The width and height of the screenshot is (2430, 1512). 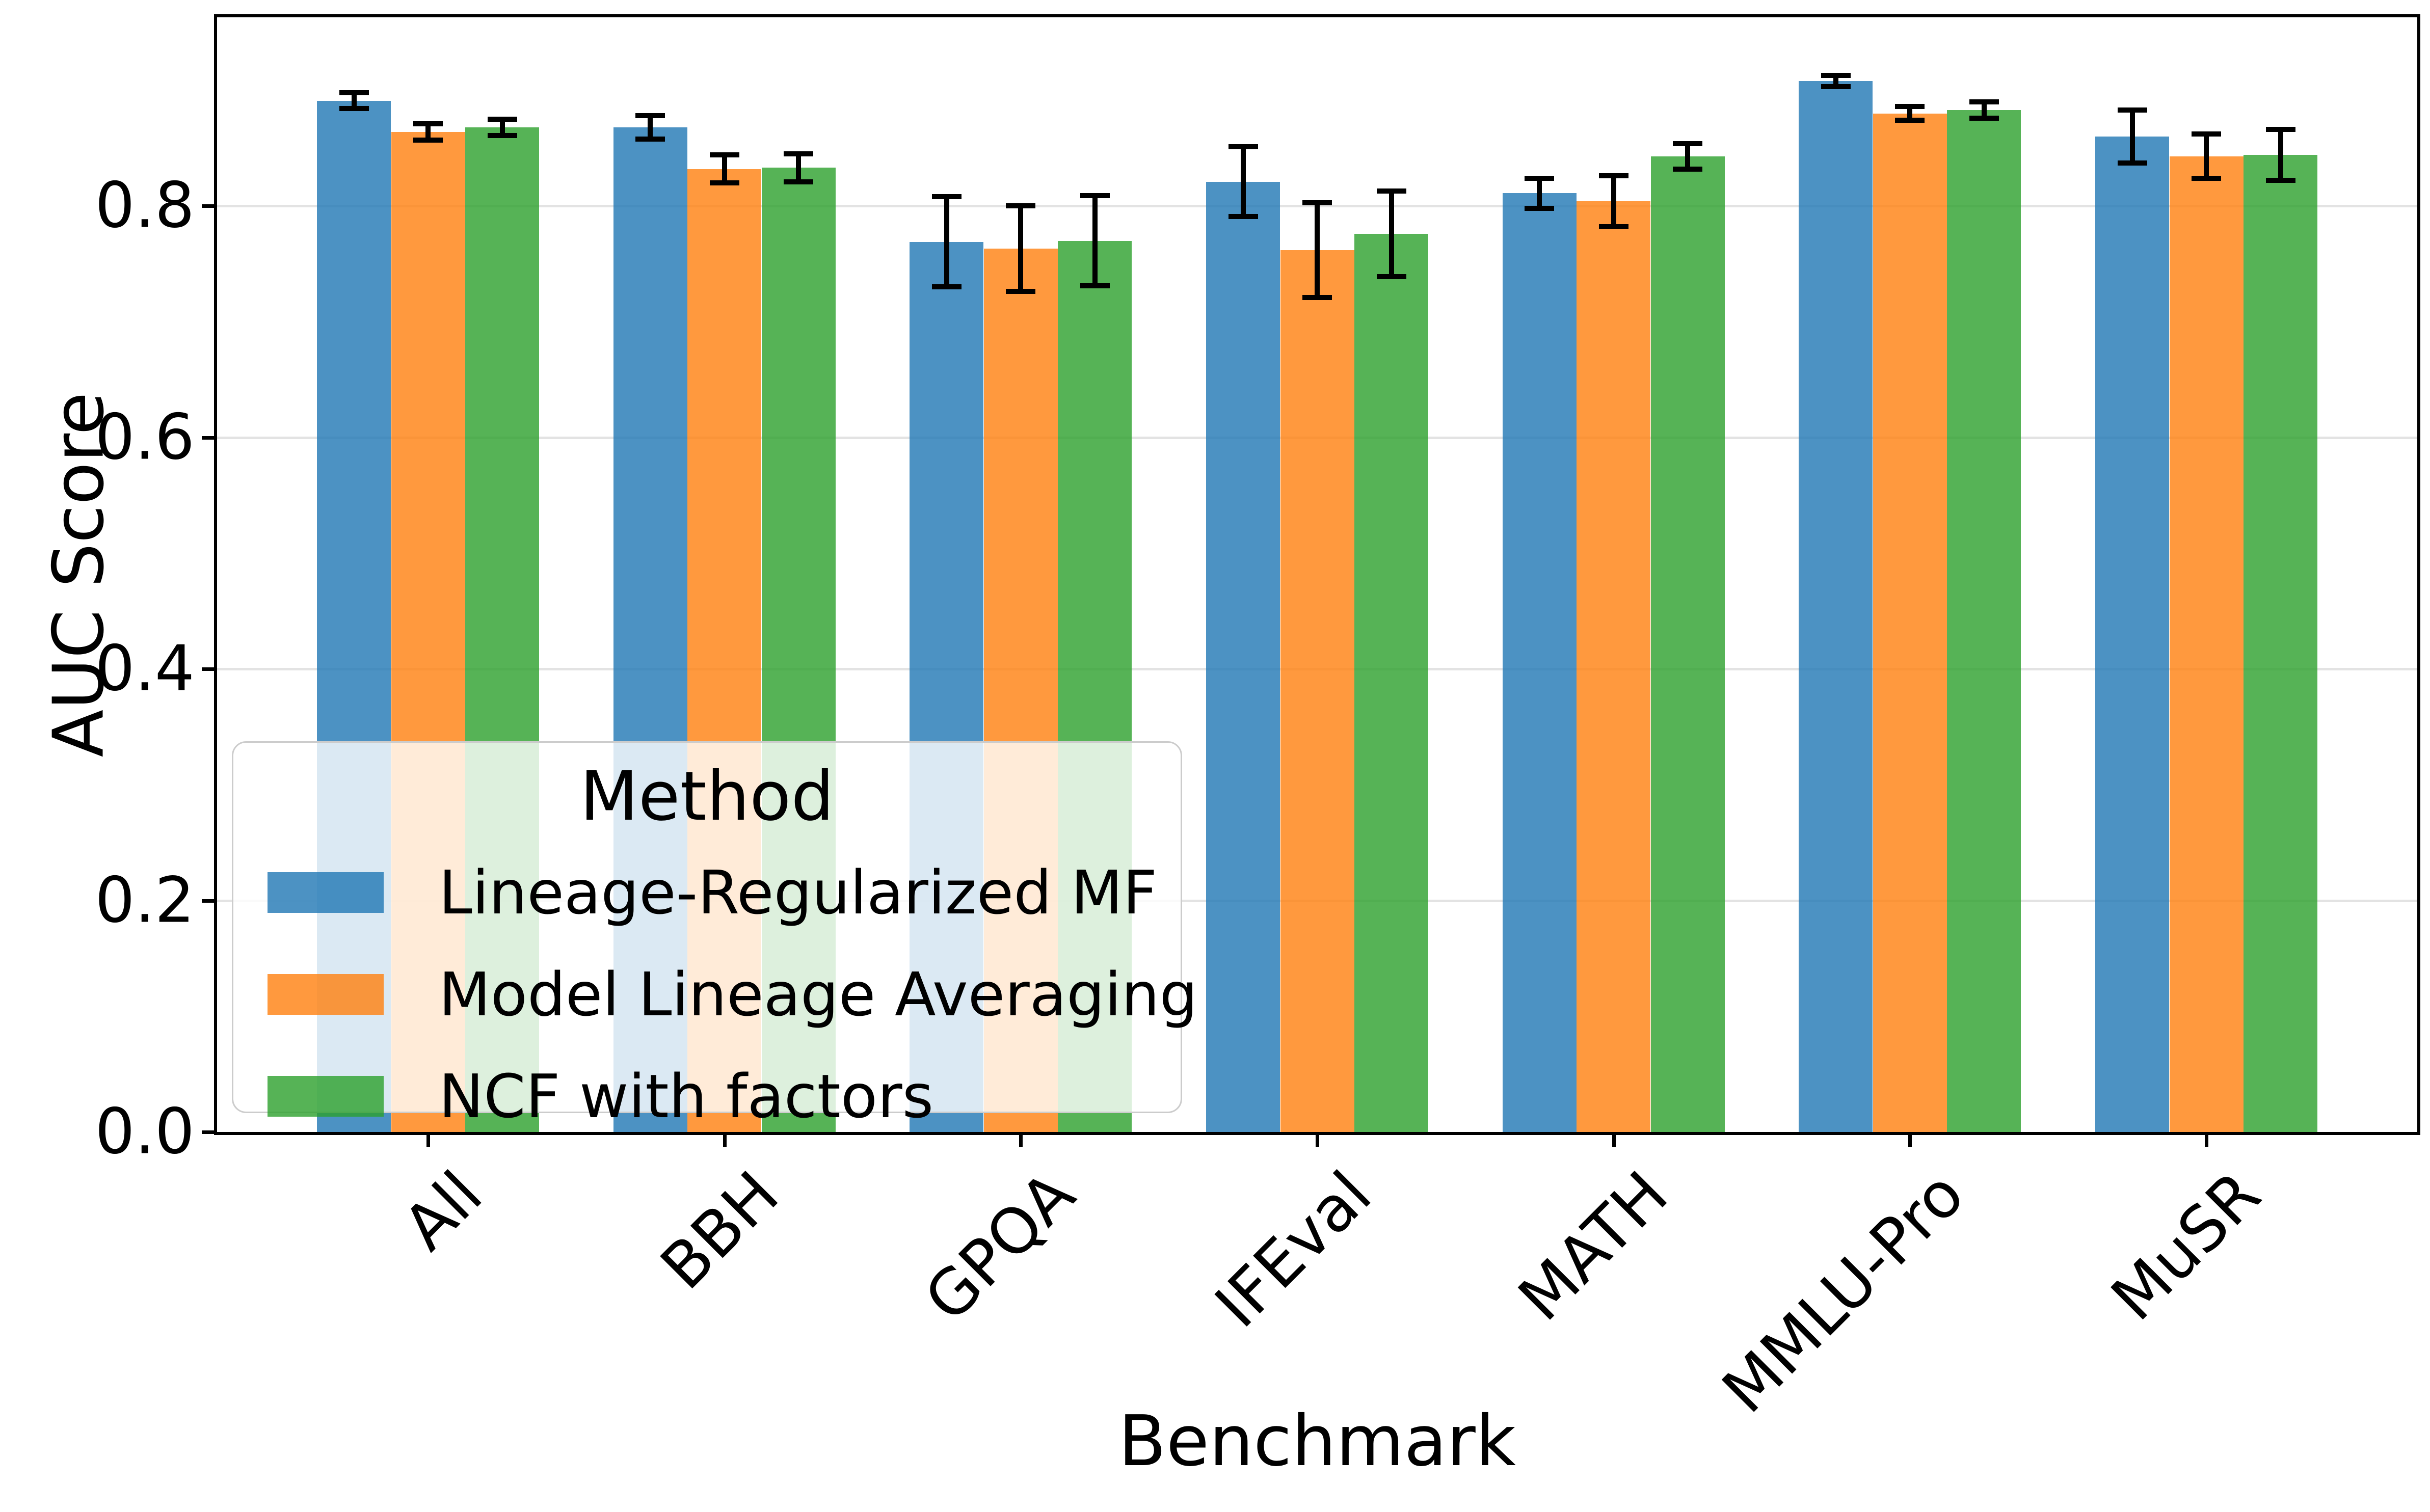 What do you see at coordinates (686, 1096) in the screenshot?
I see `legend-entry-label: NCF with factors` at bounding box center [686, 1096].